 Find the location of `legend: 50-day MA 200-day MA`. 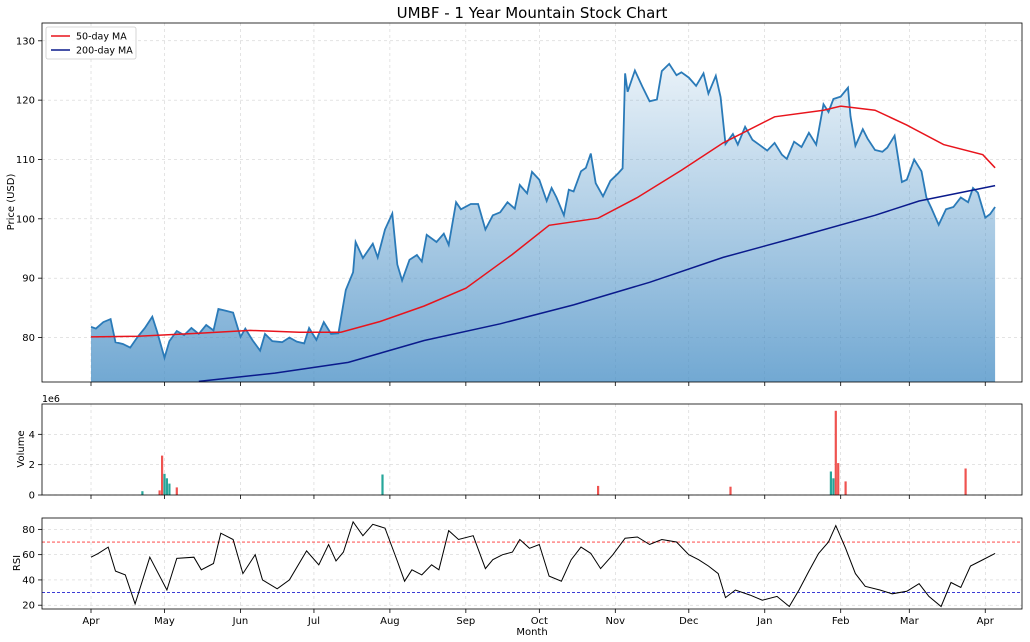

legend: 50-day MA 200-day MA is located at coordinates (91, 43).